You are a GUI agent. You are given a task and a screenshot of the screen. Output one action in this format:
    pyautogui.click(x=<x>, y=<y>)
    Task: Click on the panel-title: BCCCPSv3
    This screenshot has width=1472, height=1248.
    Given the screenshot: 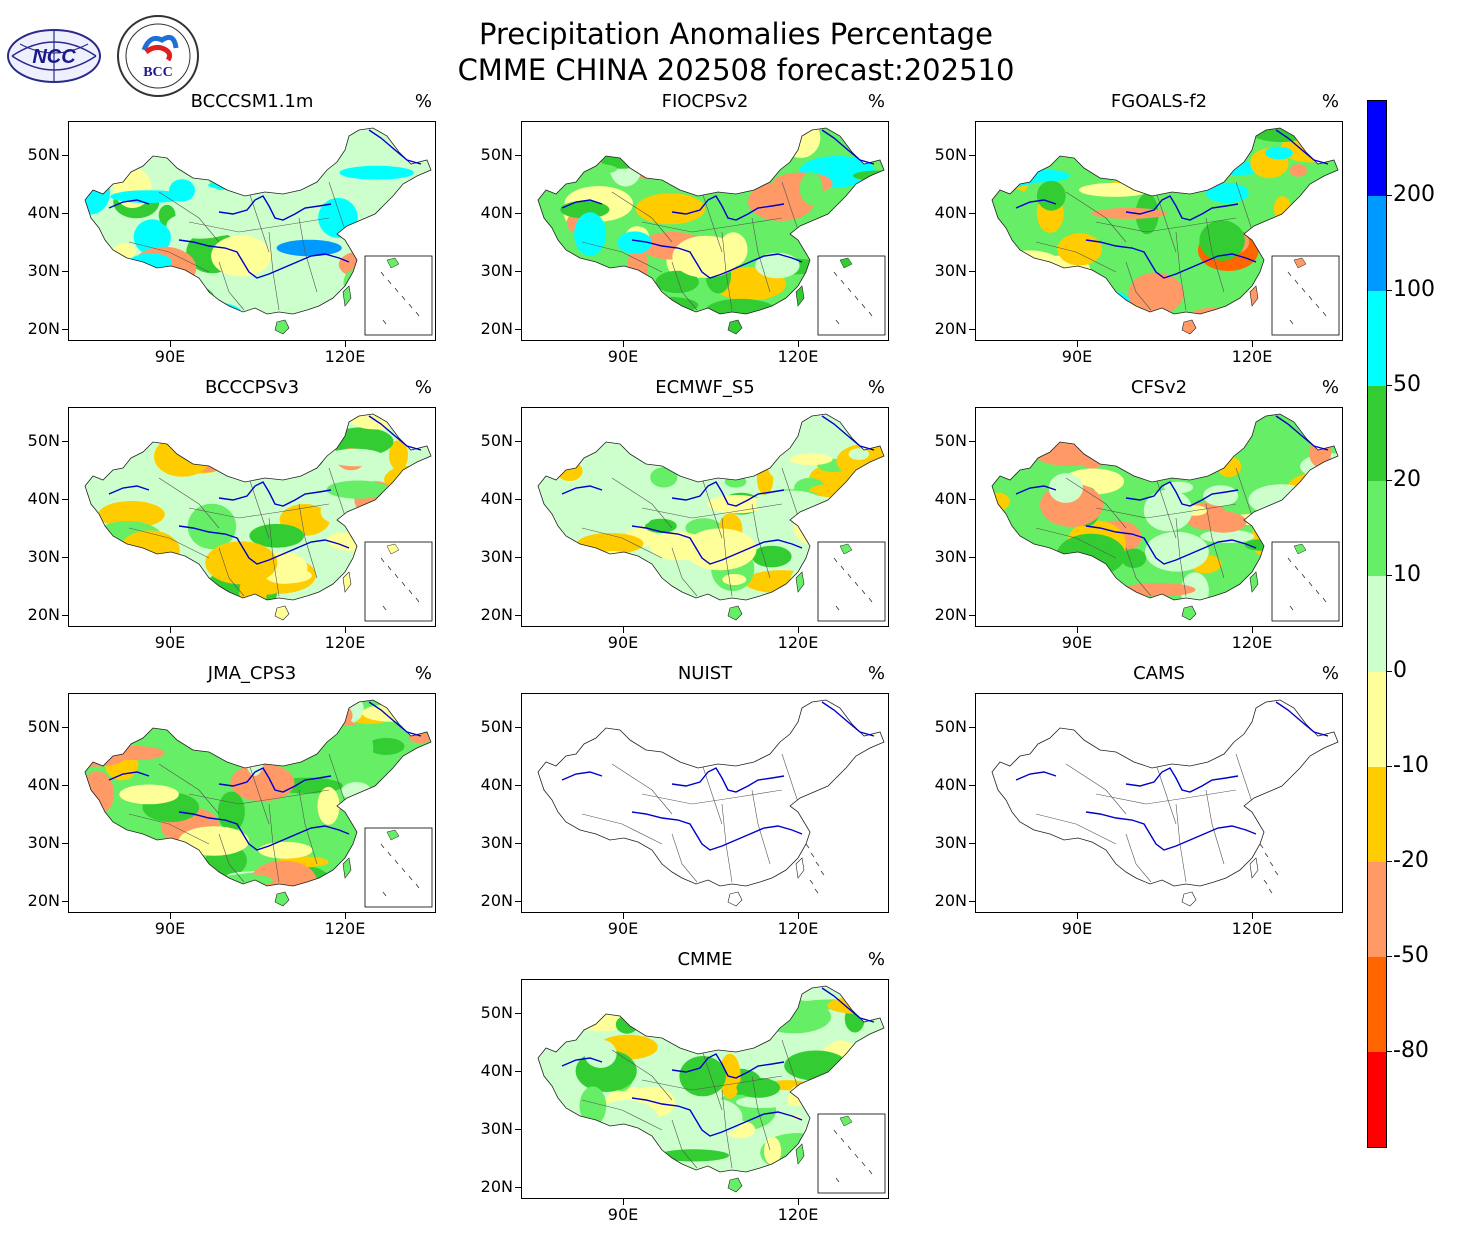 What is the action you would take?
    pyautogui.click(x=252, y=387)
    